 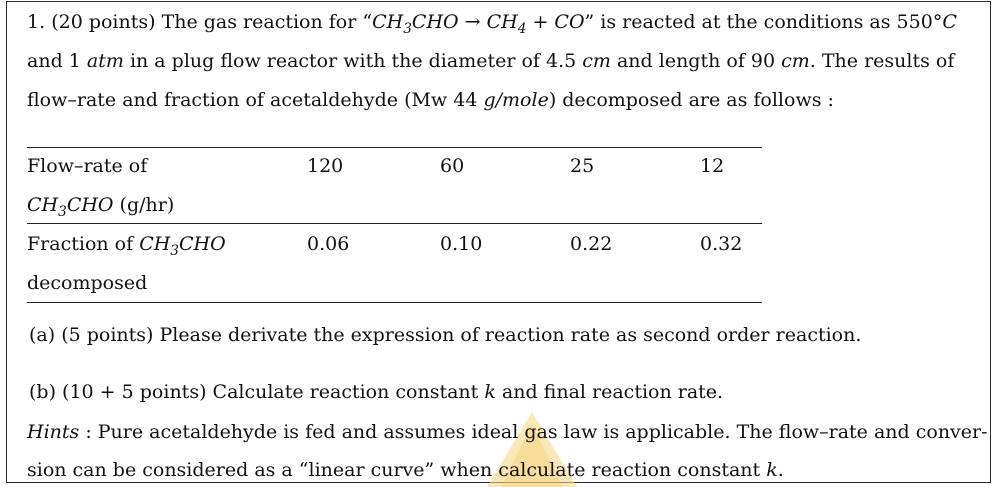 What do you see at coordinates (328, 244) in the screenshot?
I see `row2-value-1: 0.06` at bounding box center [328, 244].